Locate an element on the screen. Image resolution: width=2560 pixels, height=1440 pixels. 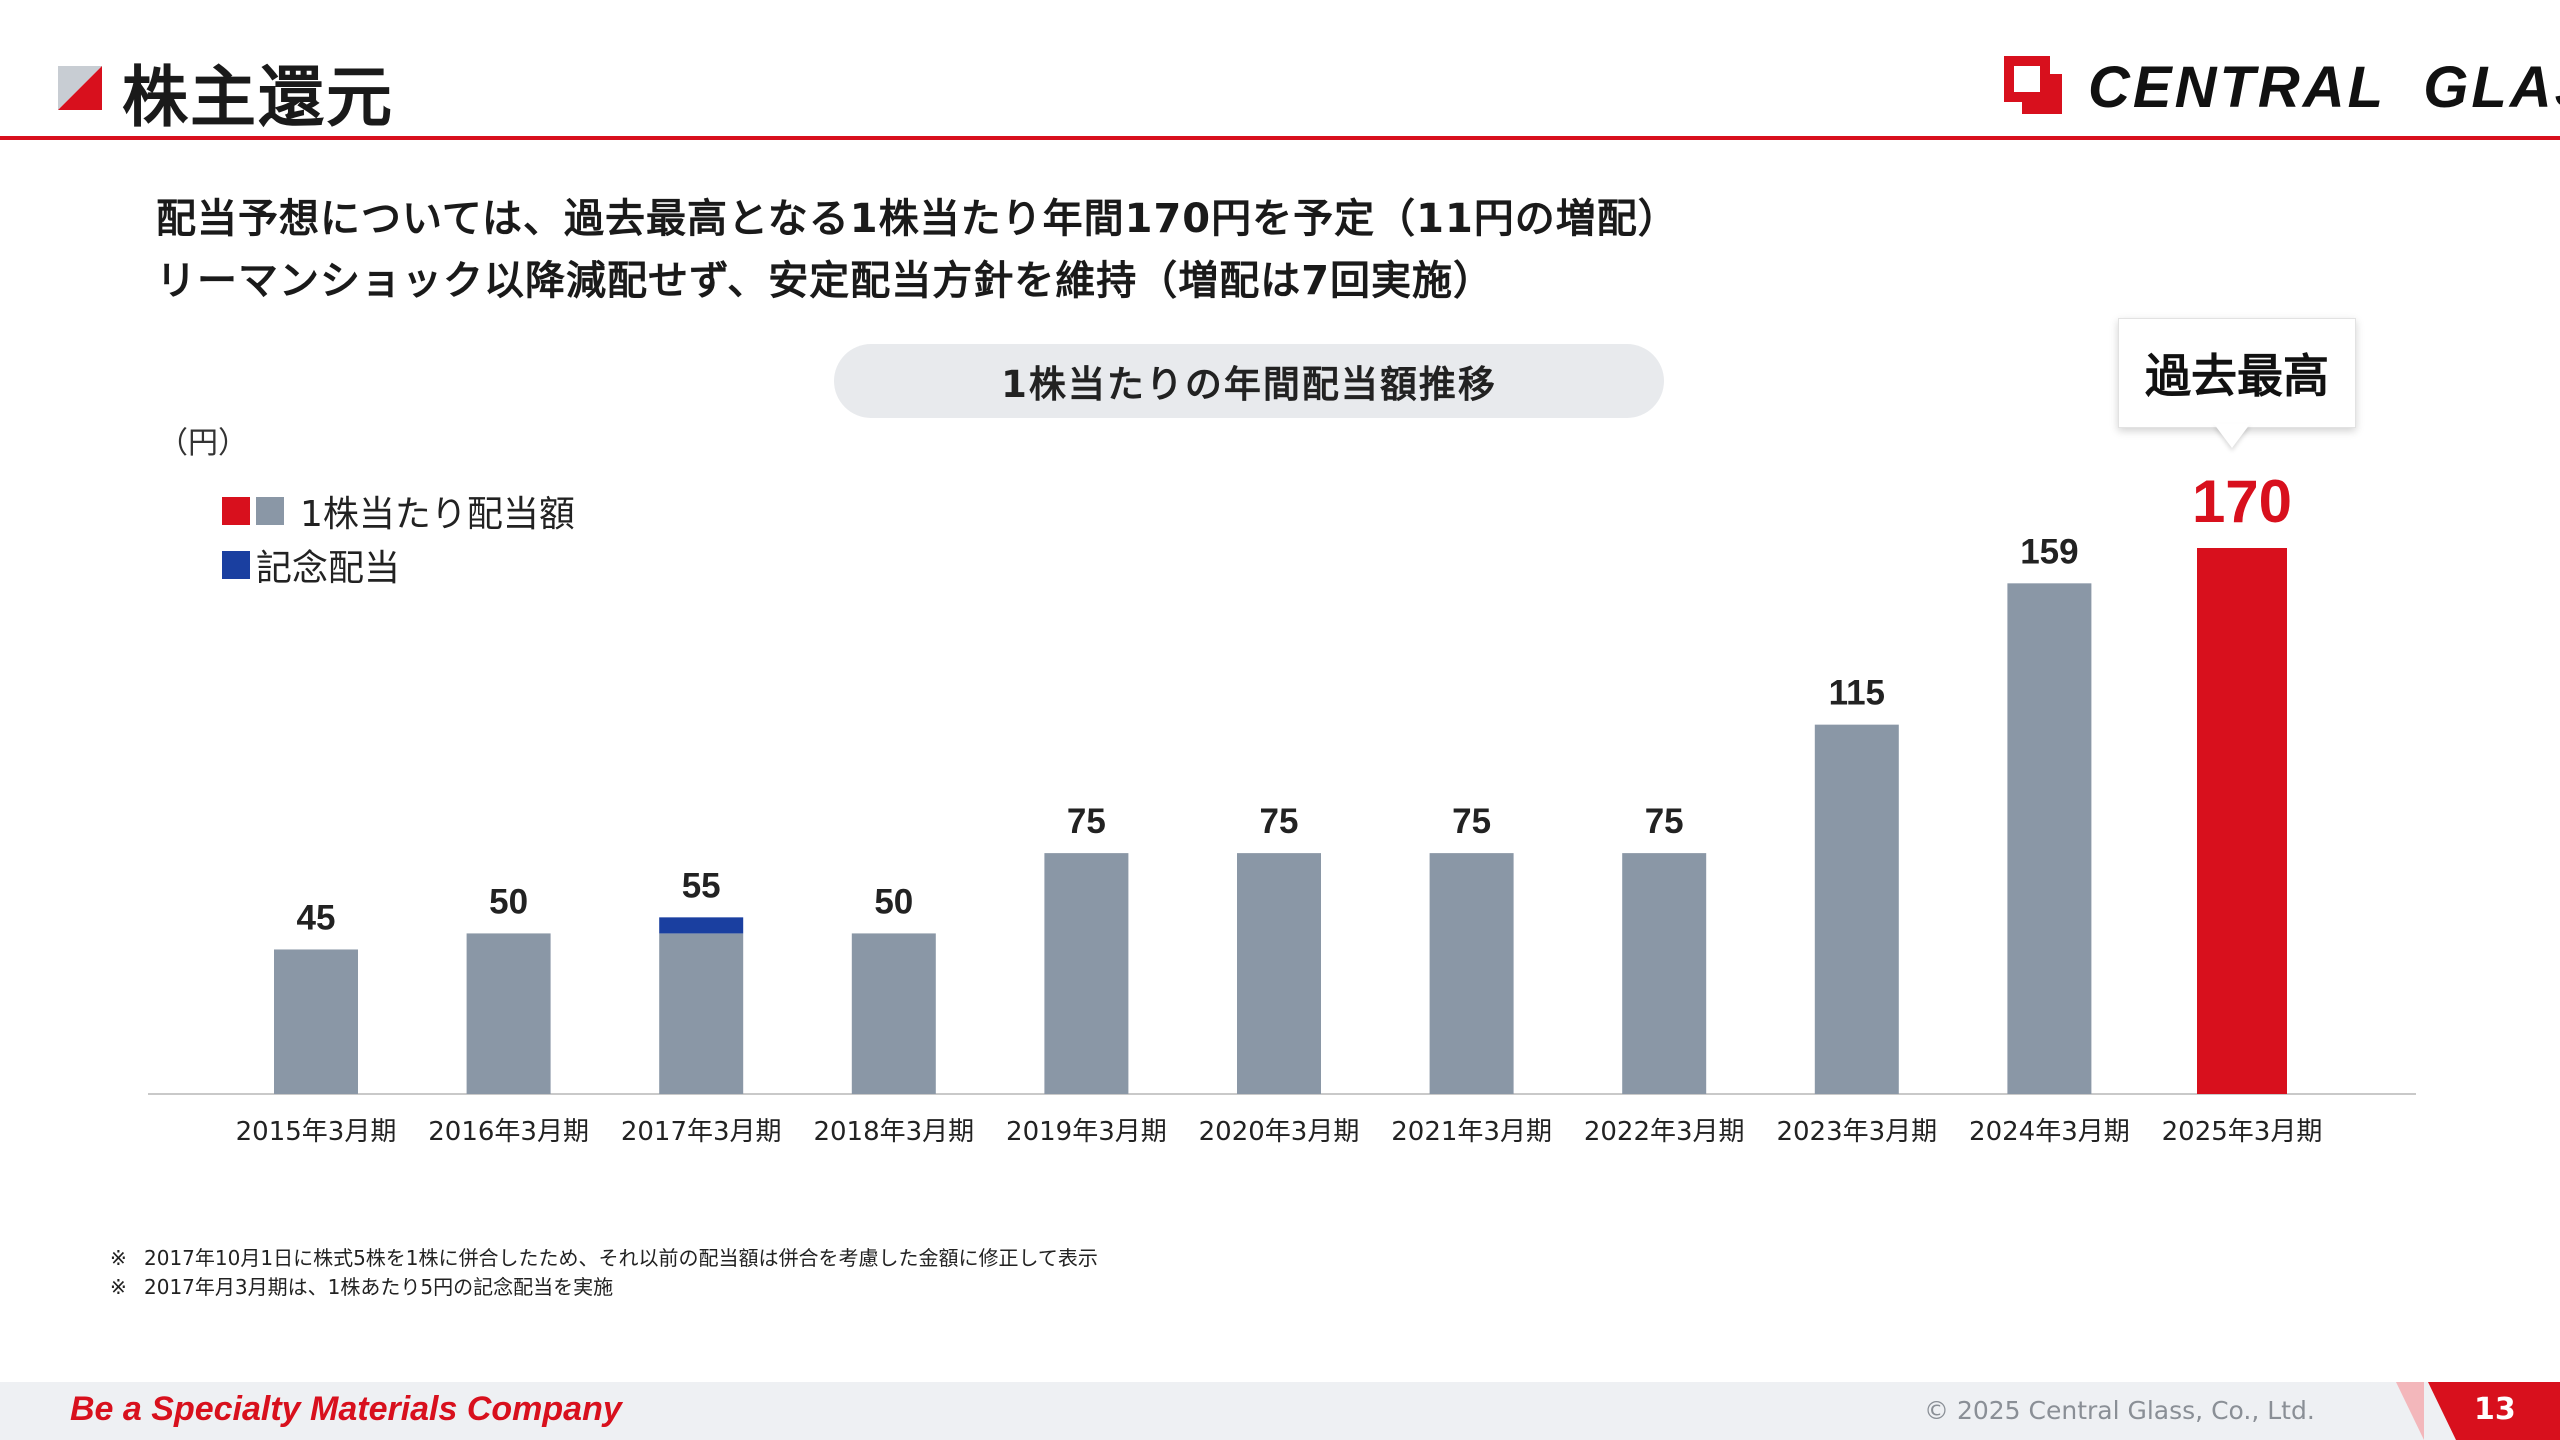
x-tick-label: 2017年3月期 is located at coordinates (701, 1132).